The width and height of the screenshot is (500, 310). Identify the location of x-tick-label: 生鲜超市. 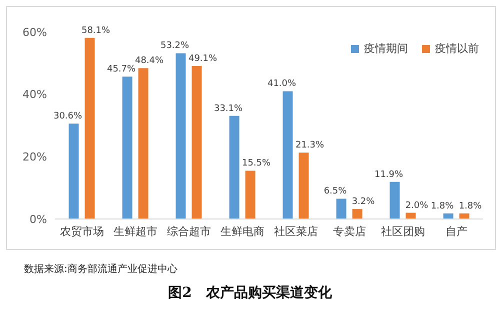
(135, 231).